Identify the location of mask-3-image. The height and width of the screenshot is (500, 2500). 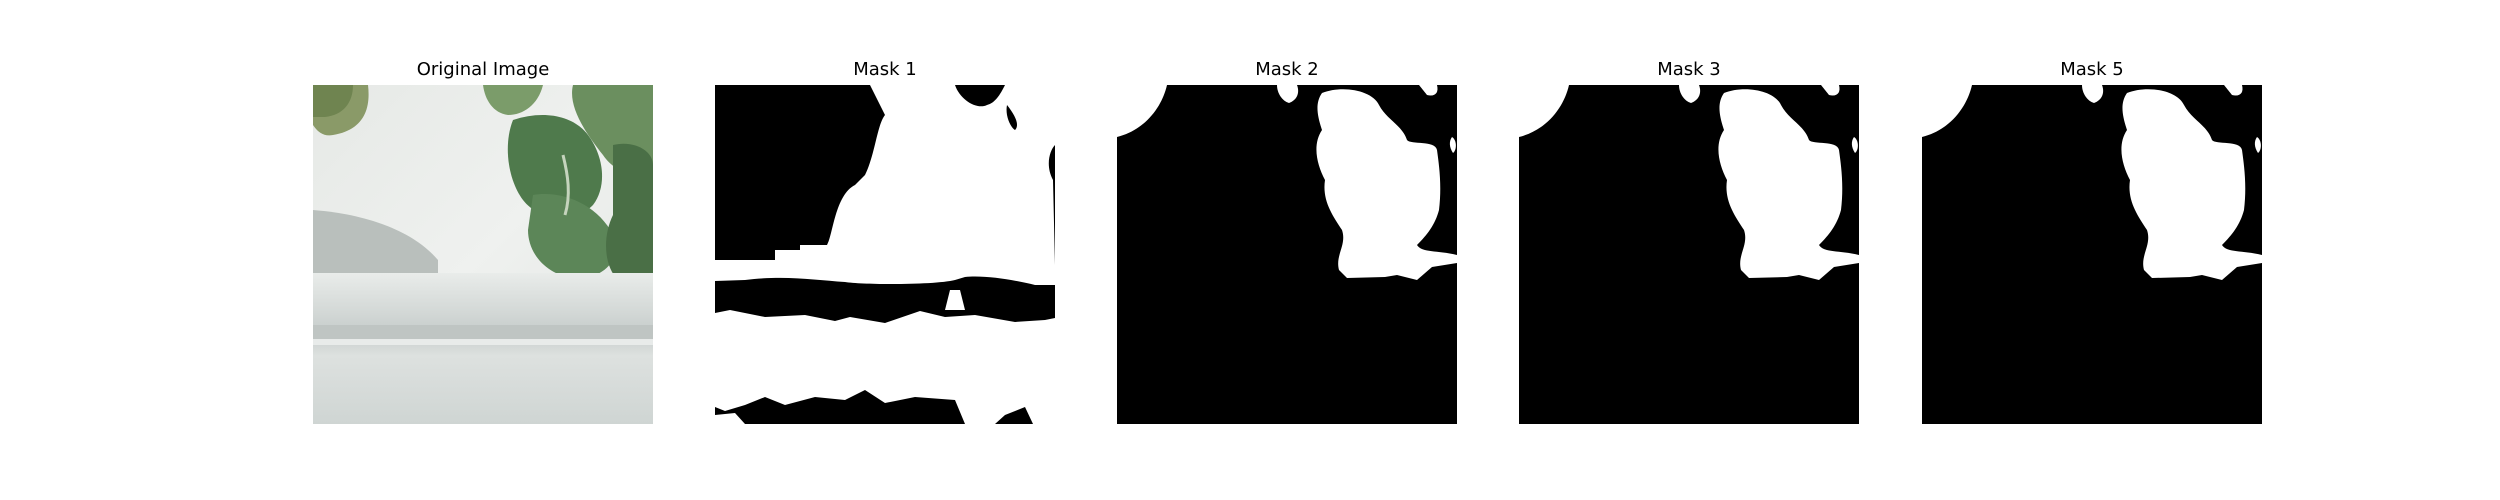
(1689, 254).